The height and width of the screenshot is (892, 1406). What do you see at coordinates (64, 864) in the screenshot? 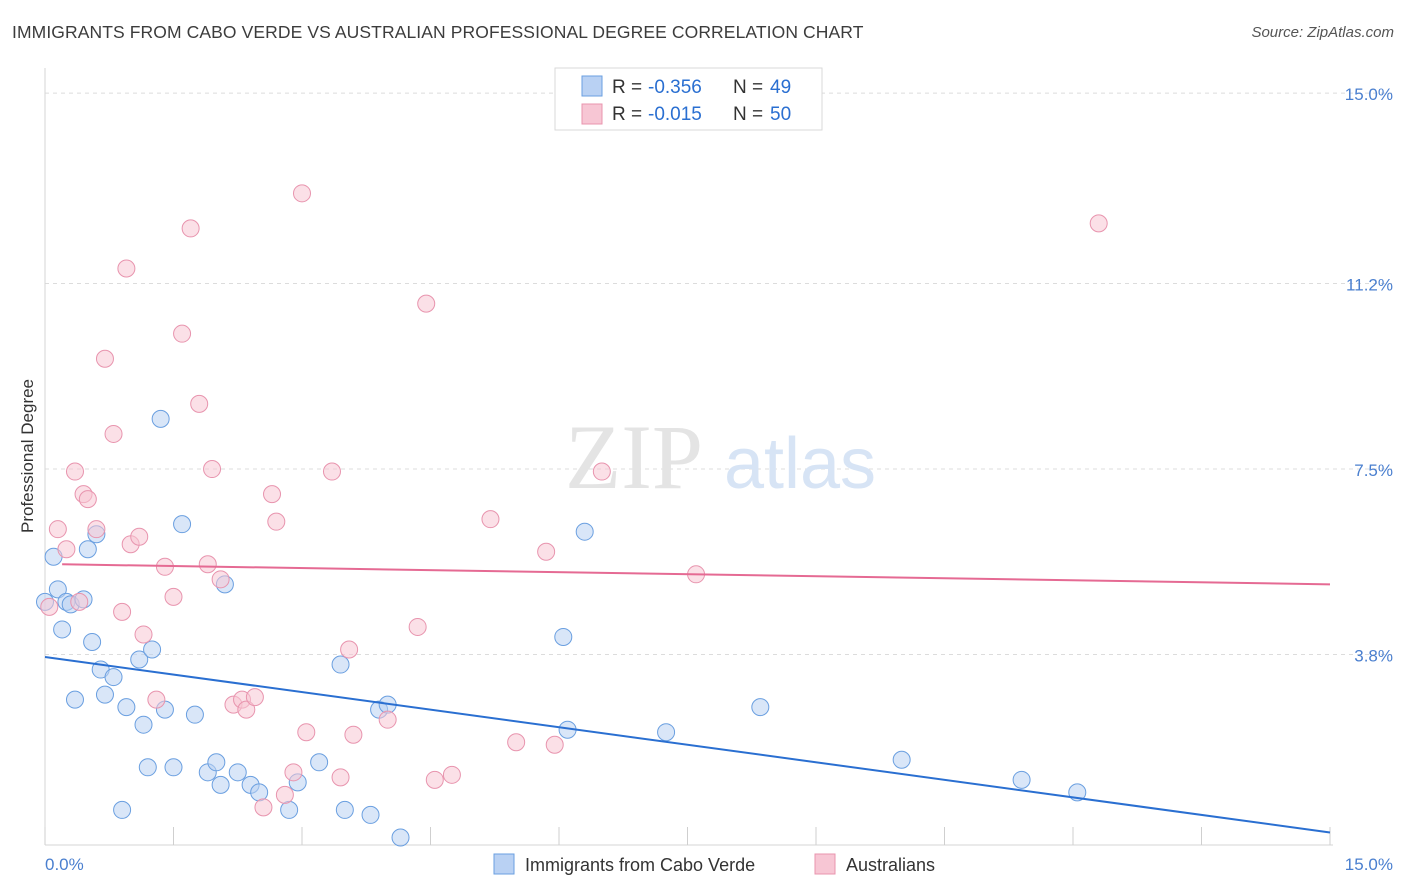
I see `x-tick-label-0: 0.0%` at bounding box center [64, 864].